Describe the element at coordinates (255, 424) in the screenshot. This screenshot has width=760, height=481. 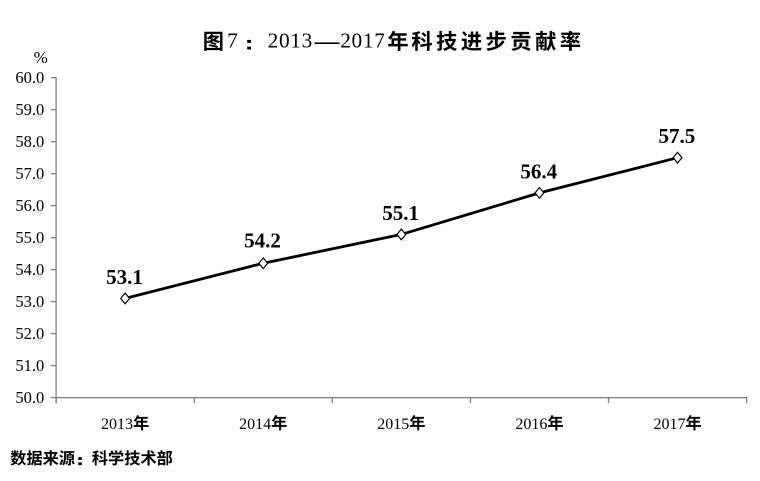
I see `svg-text: 2014` at that location.